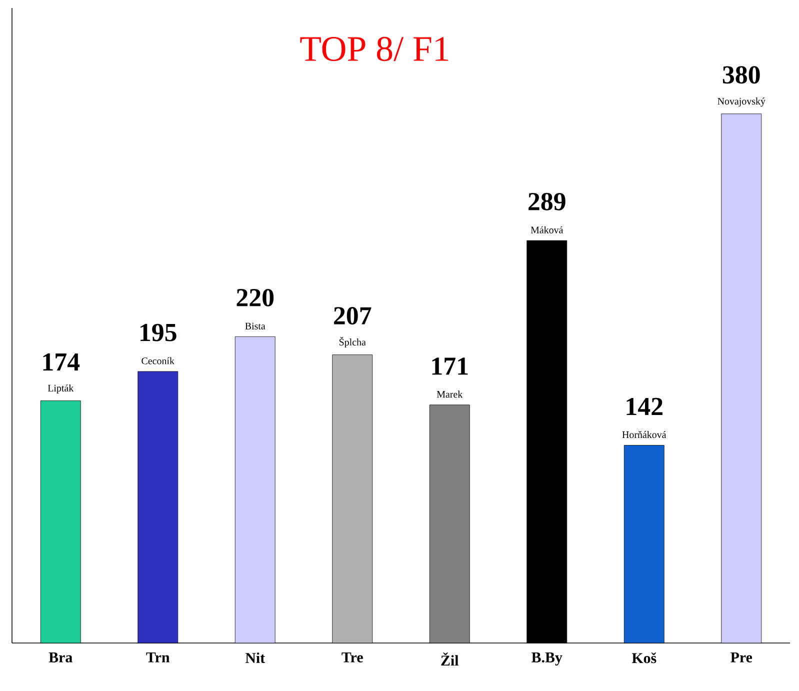 The image size is (799, 691). Describe the element at coordinates (547, 230) in the screenshot. I see `annotation: Máková` at that location.